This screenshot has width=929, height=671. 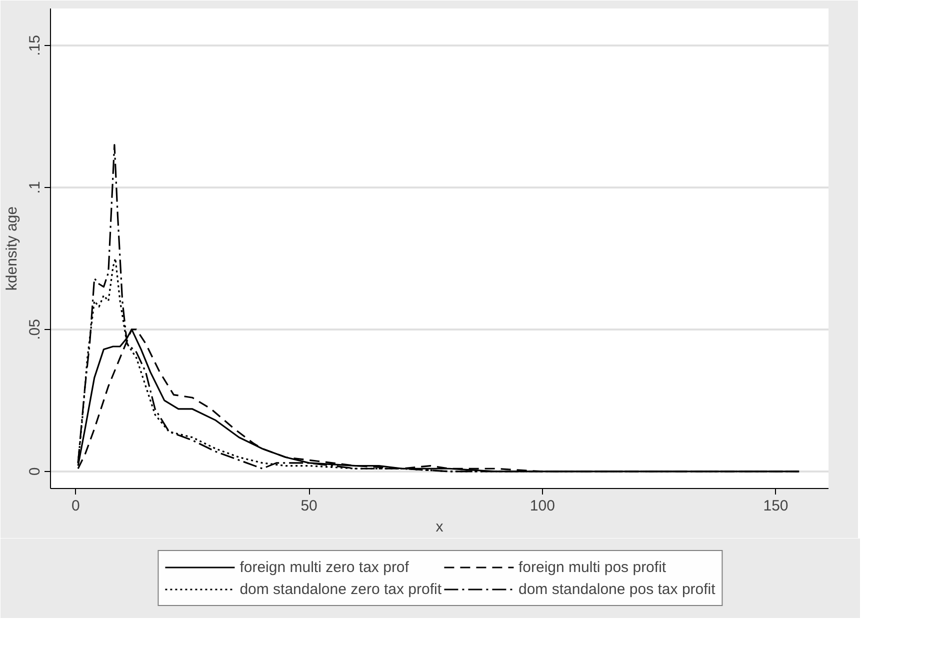 I want to click on legend-label: foreign multi zero tax prof, so click(x=324, y=567).